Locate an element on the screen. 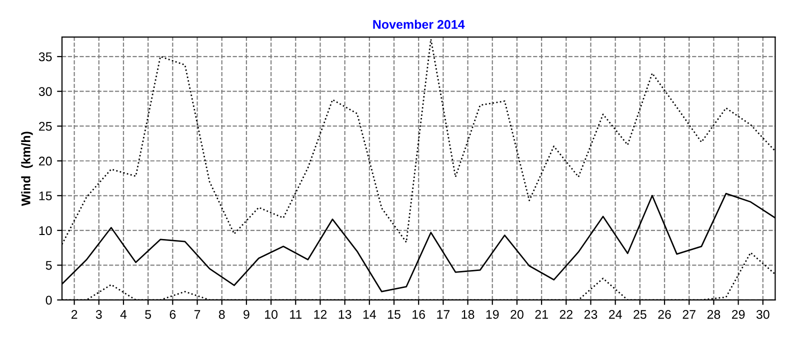 The width and height of the screenshot is (800, 350). x-tick-label: 20 is located at coordinates (517, 314).